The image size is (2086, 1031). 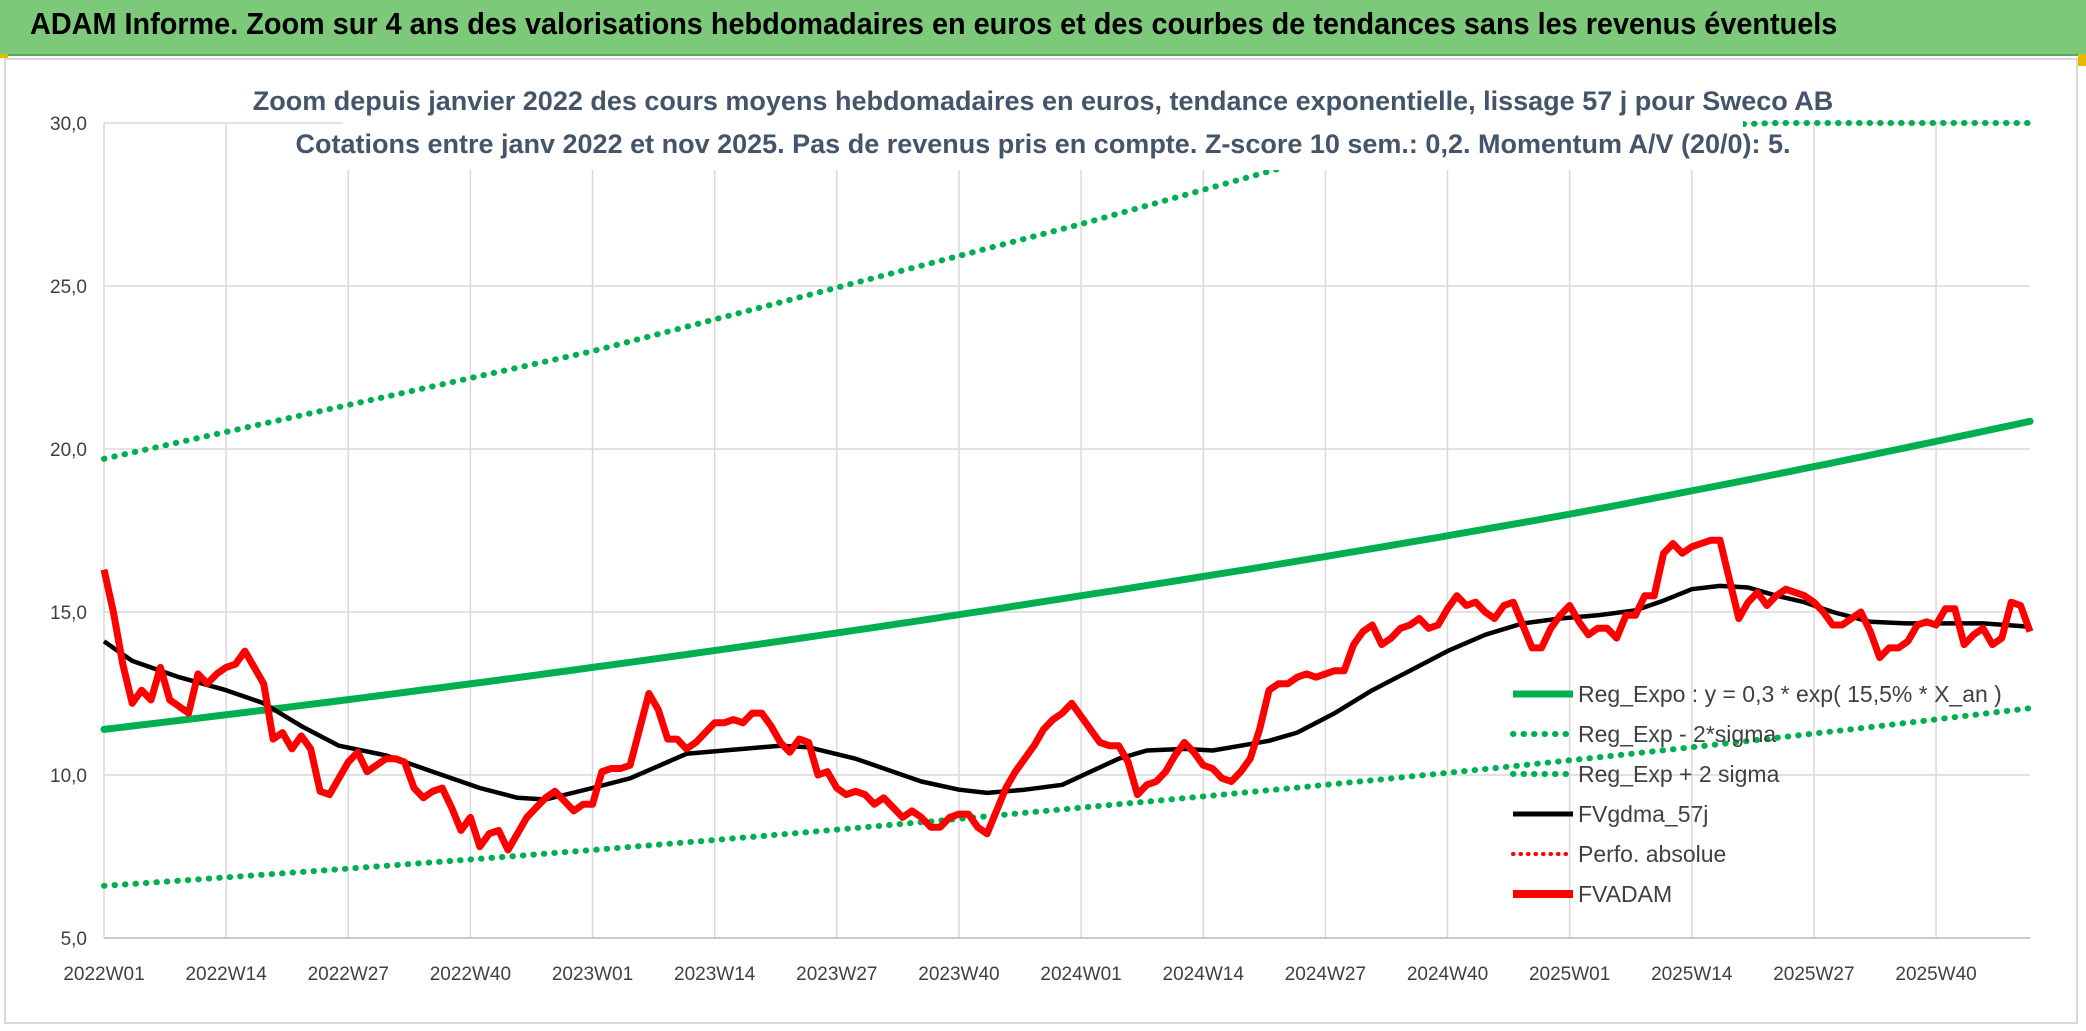 What do you see at coordinates (715, 974) in the screenshot?
I see `x-tick-label: 2023W14` at bounding box center [715, 974].